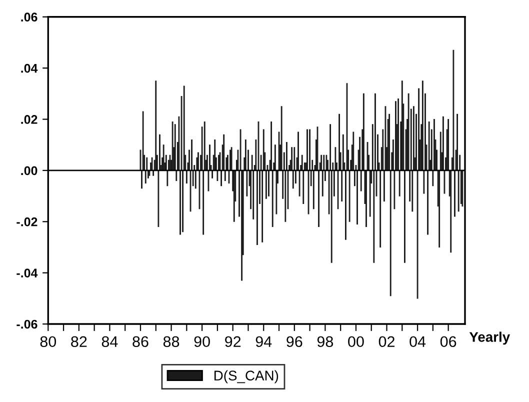 This screenshot has width=529, height=402. What do you see at coordinates (79, 342) in the screenshot?
I see `x-tick-label: 82` at bounding box center [79, 342].